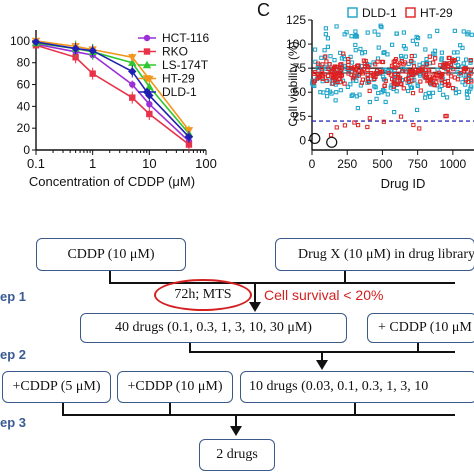 The height and width of the screenshot is (474, 474). What do you see at coordinates (178, 79) in the screenshot?
I see `legend-label: HT-29` at bounding box center [178, 79].